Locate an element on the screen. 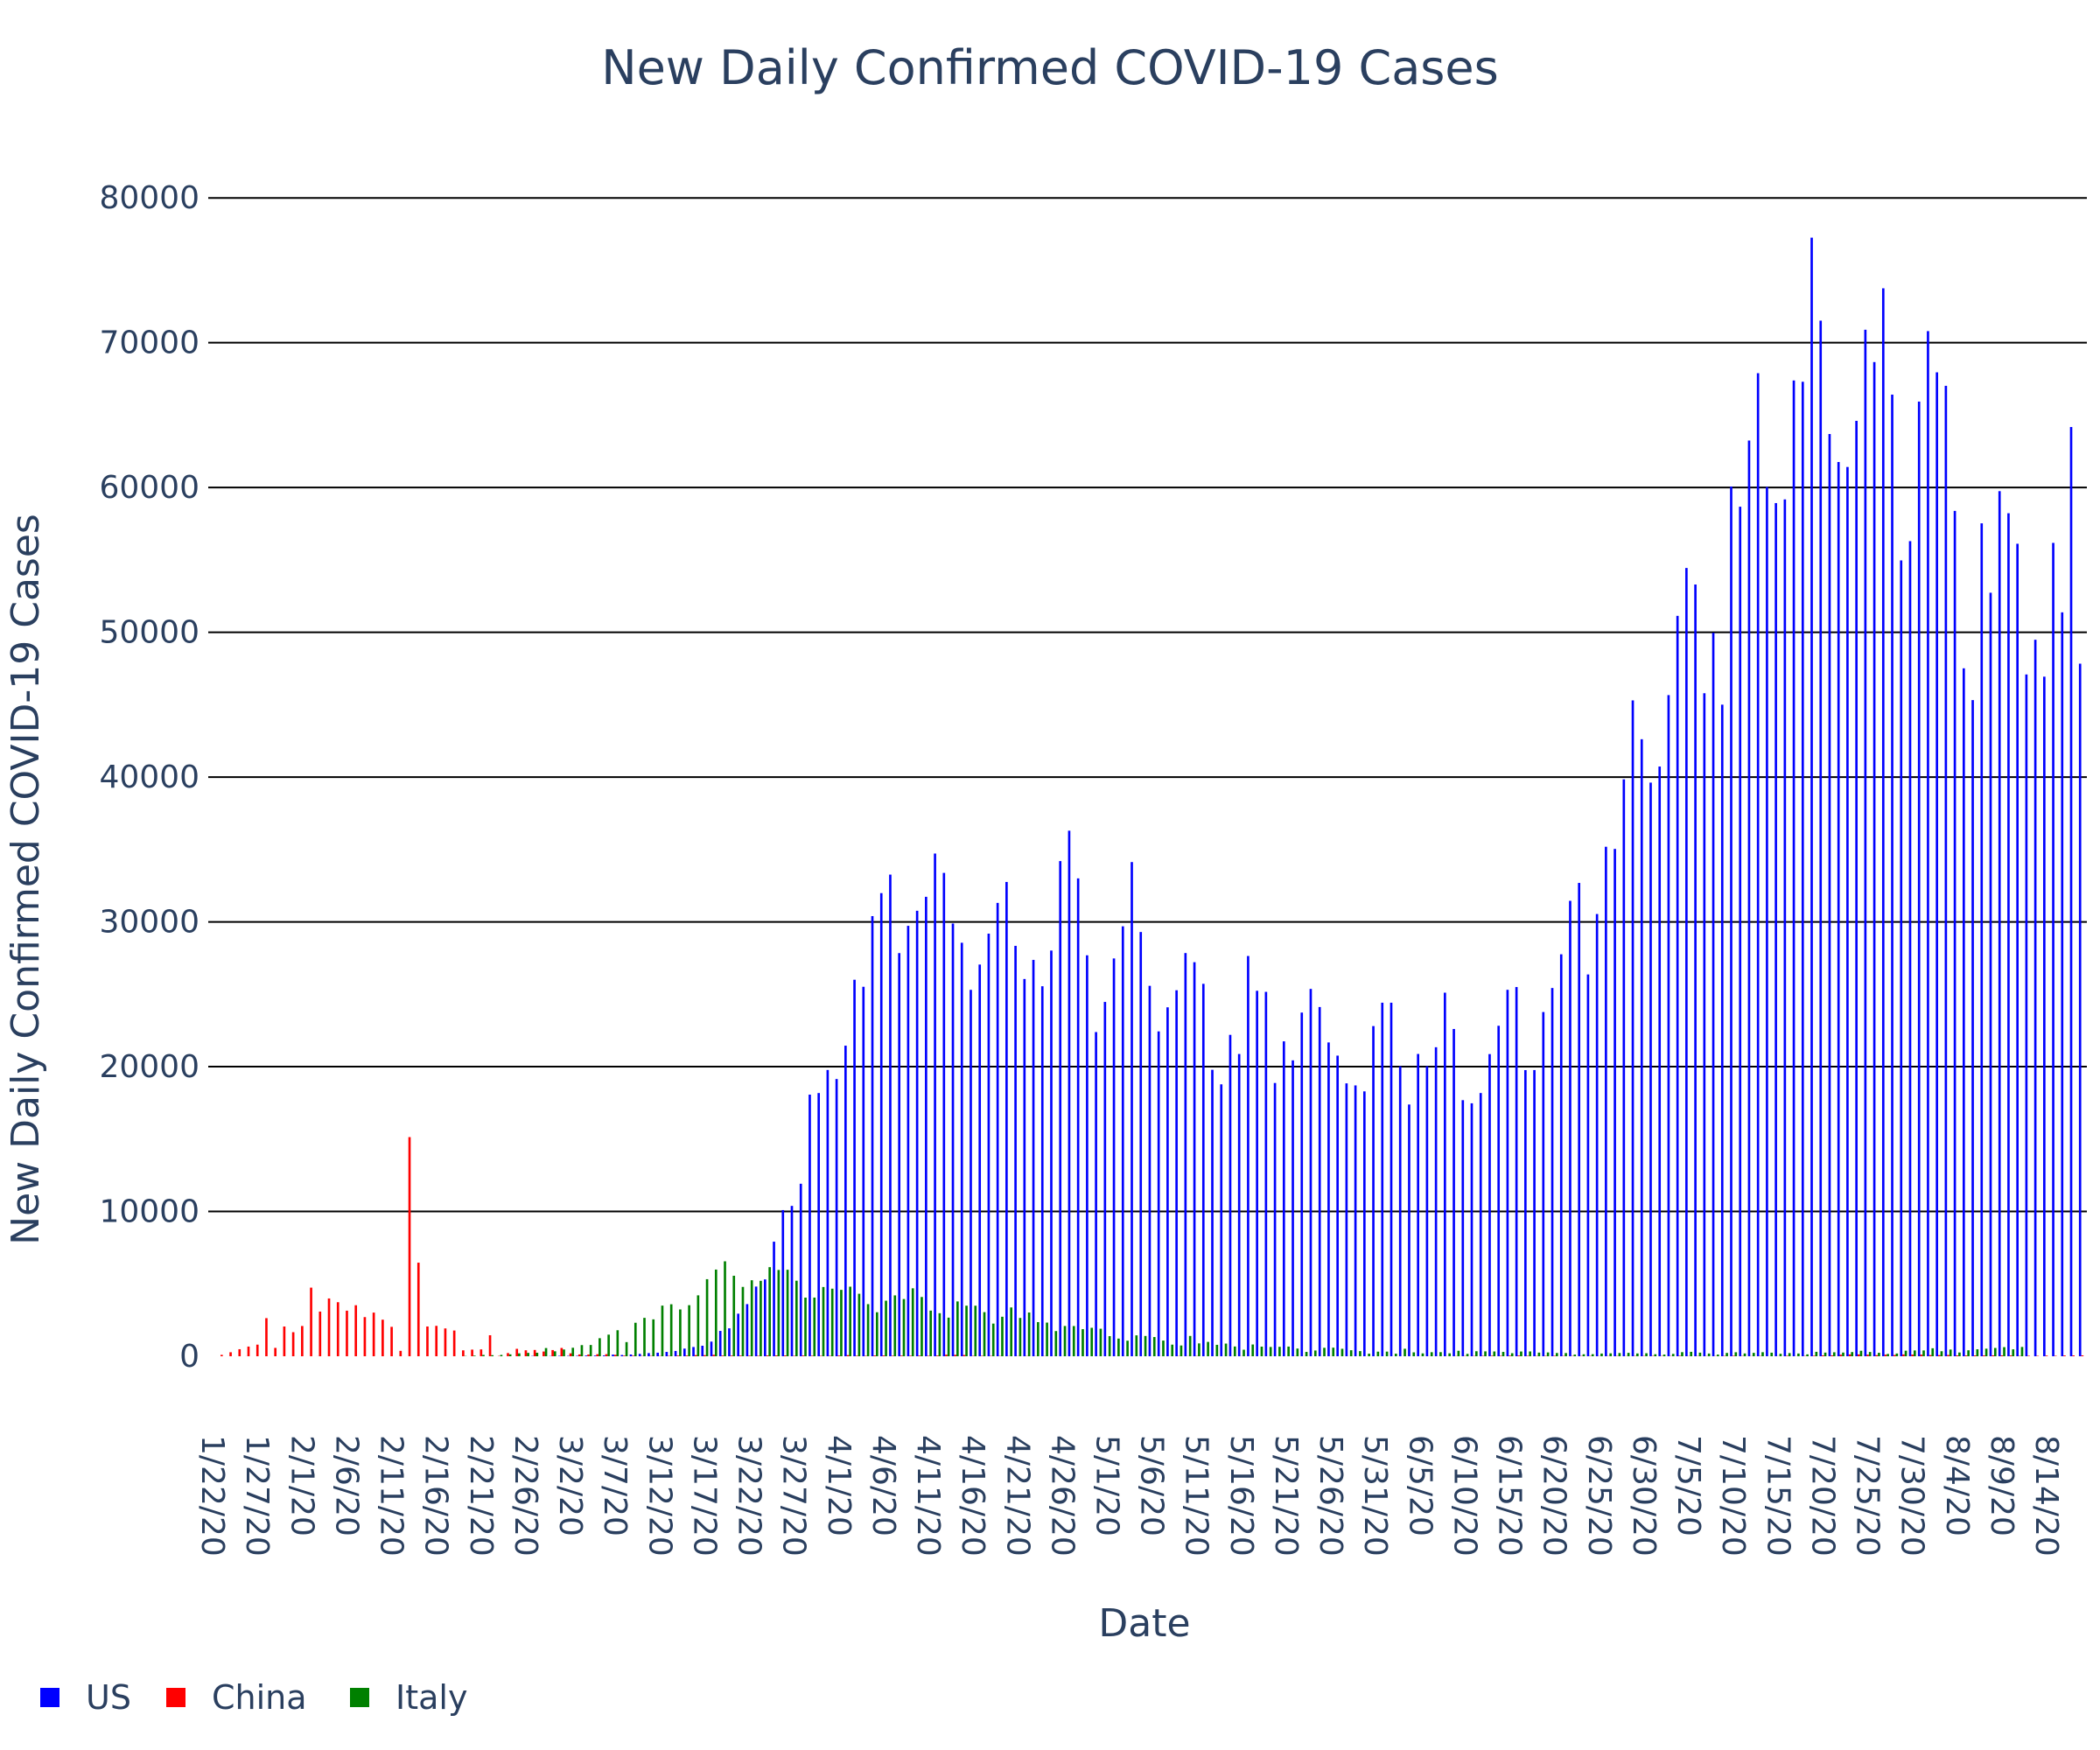  legend-swatch-china is located at coordinates (176, 1697).